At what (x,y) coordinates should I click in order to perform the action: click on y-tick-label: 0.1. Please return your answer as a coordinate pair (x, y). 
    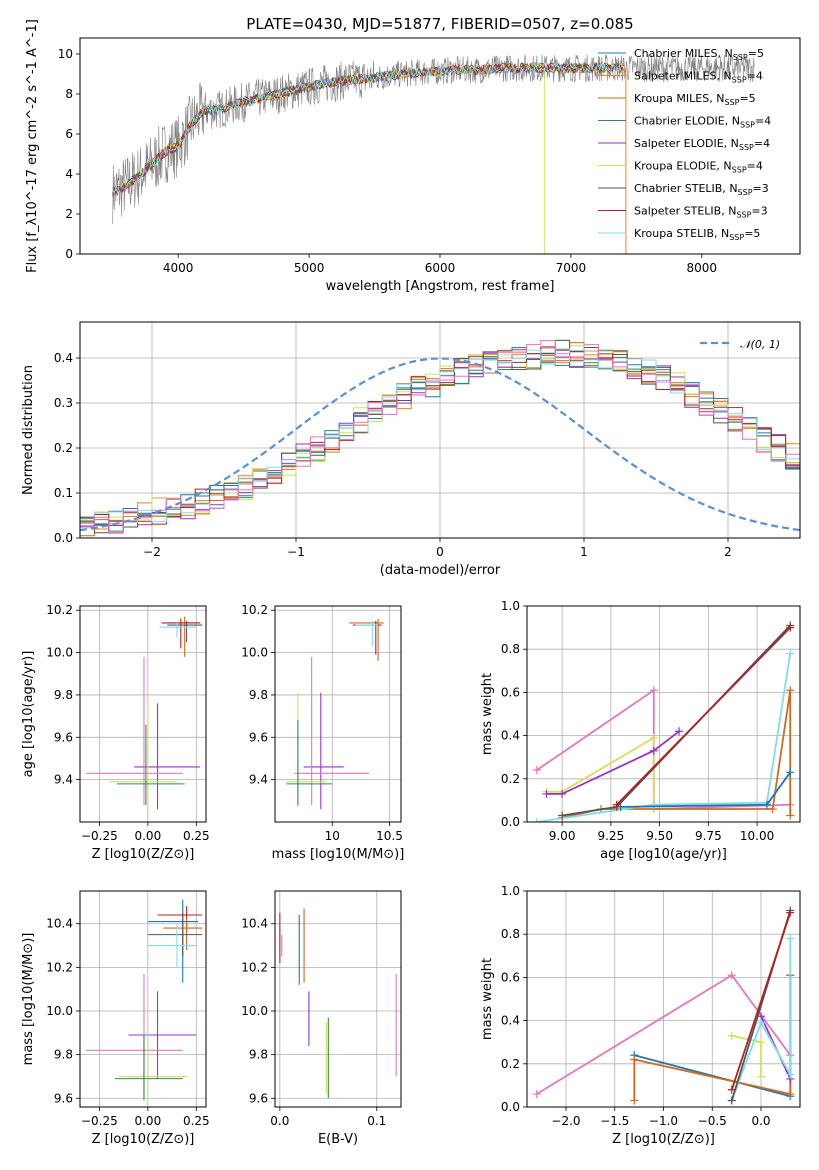
    Looking at the image, I should click on (63, 493).